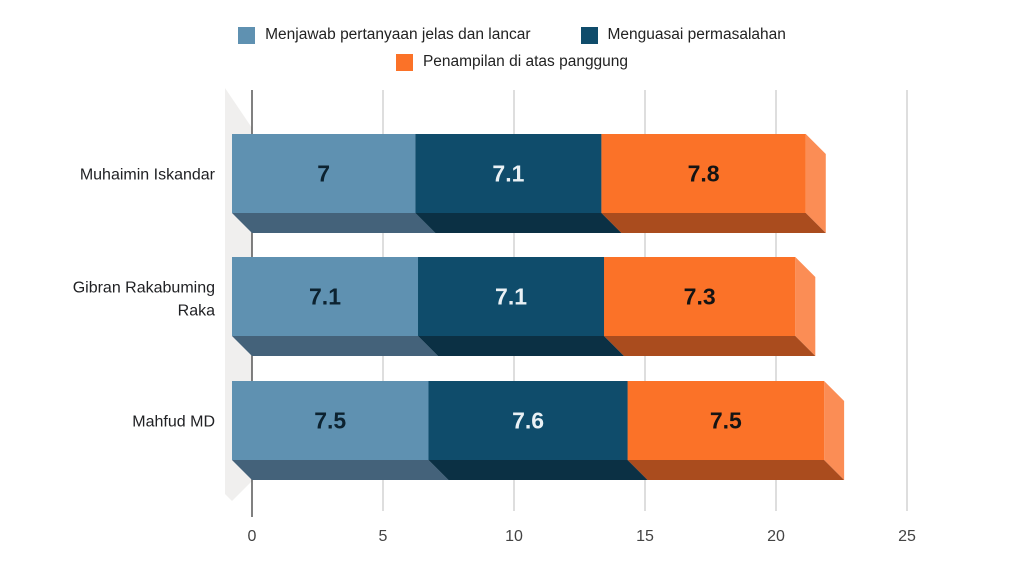 Image resolution: width=1024 pixels, height=564 pixels. I want to click on category-label-gibran-rakabuming-raka: Gibran Rakabuming, so click(144, 288).